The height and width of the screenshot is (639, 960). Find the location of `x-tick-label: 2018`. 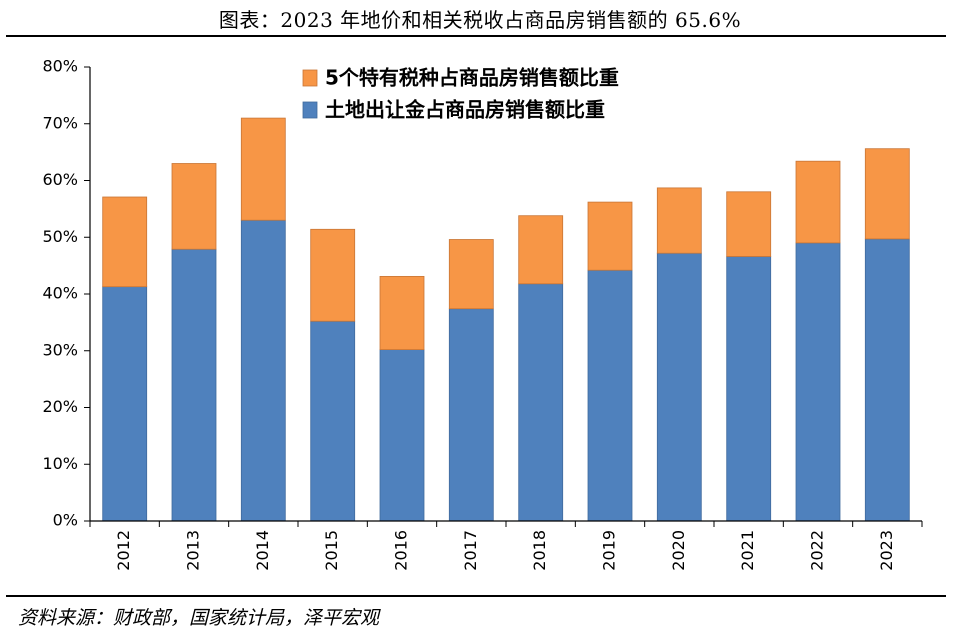

x-tick-label: 2018 is located at coordinates (539, 550).